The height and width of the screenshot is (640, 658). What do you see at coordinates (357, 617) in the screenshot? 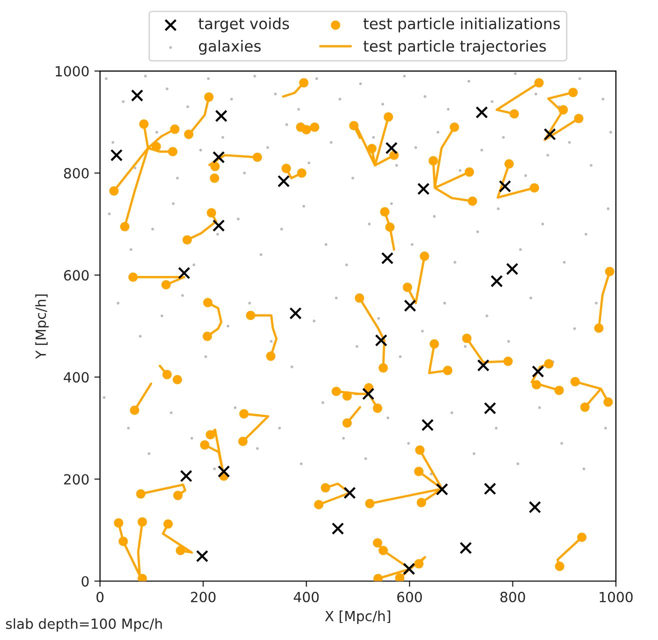
I see `x-axis-title: X [Mpc/h]` at bounding box center [357, 617].